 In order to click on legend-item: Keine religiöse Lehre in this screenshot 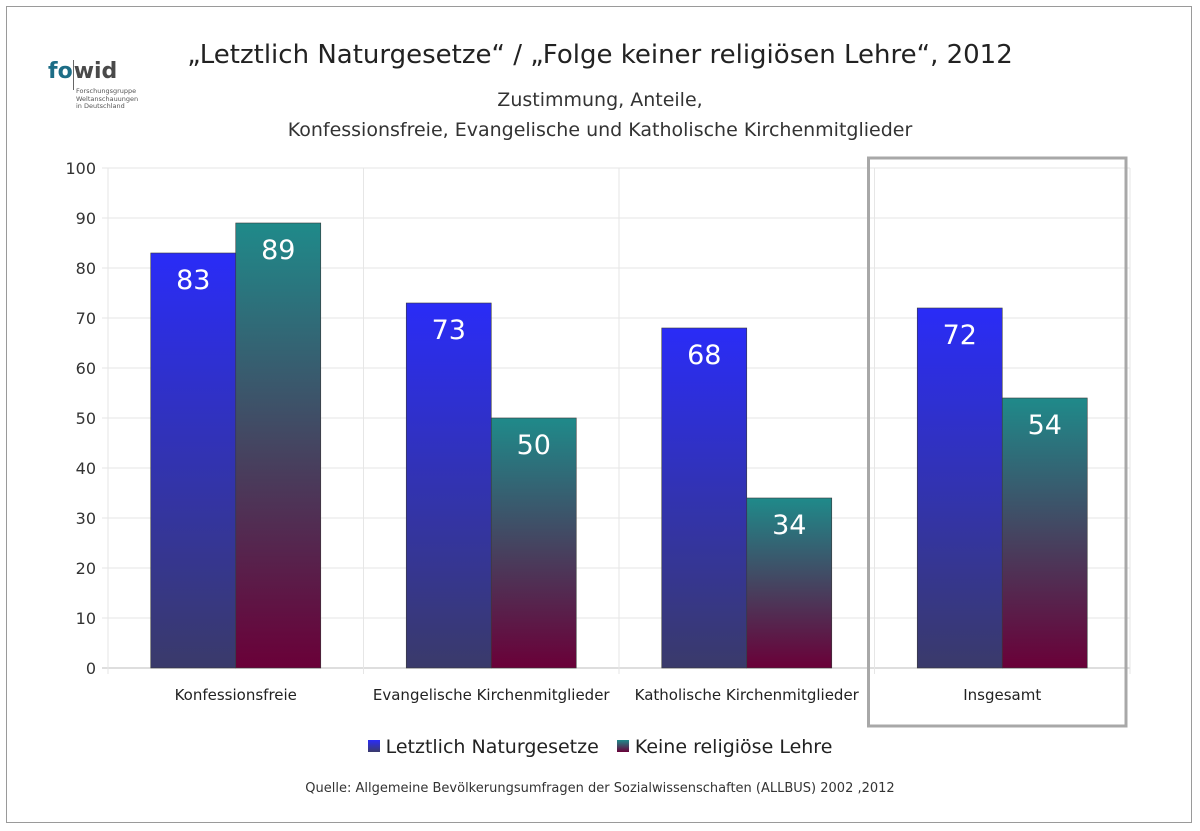, I will do `click(724, 747)`.